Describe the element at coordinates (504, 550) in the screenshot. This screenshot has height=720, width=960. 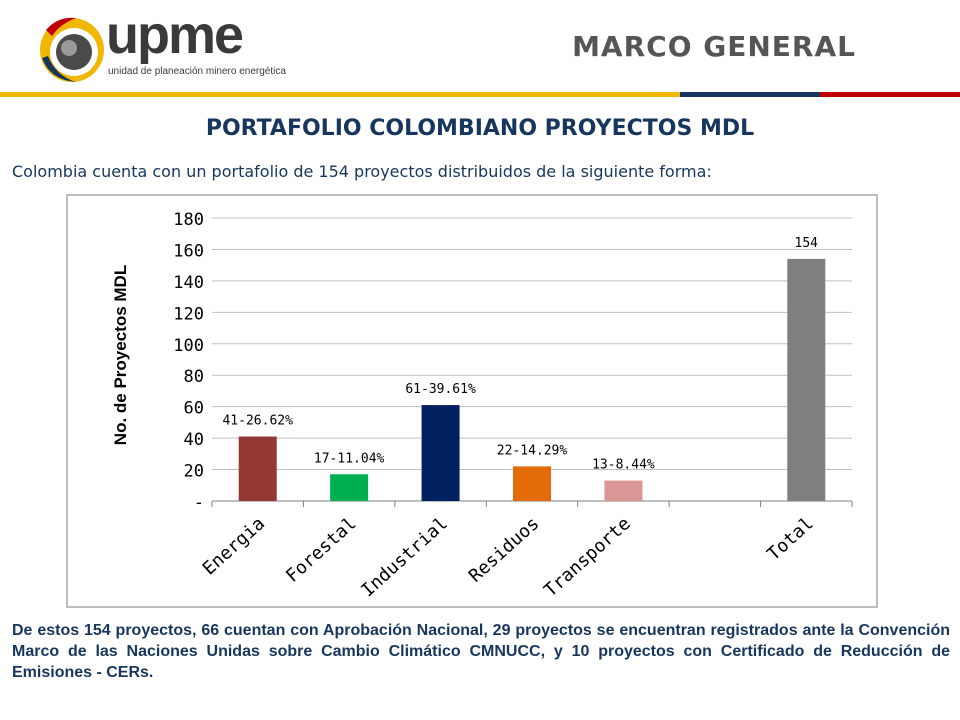
I see `x-tick-label: Residuos` at that location.